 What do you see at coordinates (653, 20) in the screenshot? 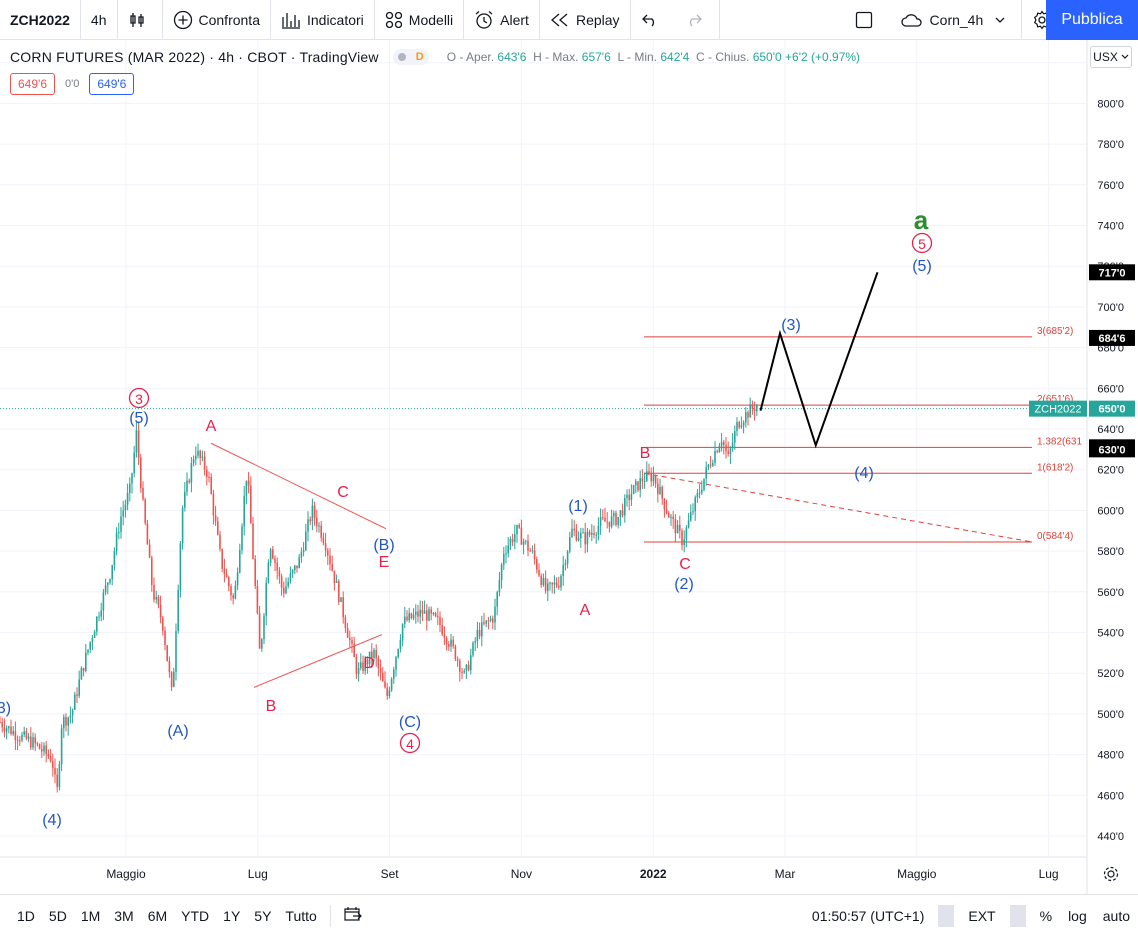
I see `undo-button` at bounding box center [653, 20].